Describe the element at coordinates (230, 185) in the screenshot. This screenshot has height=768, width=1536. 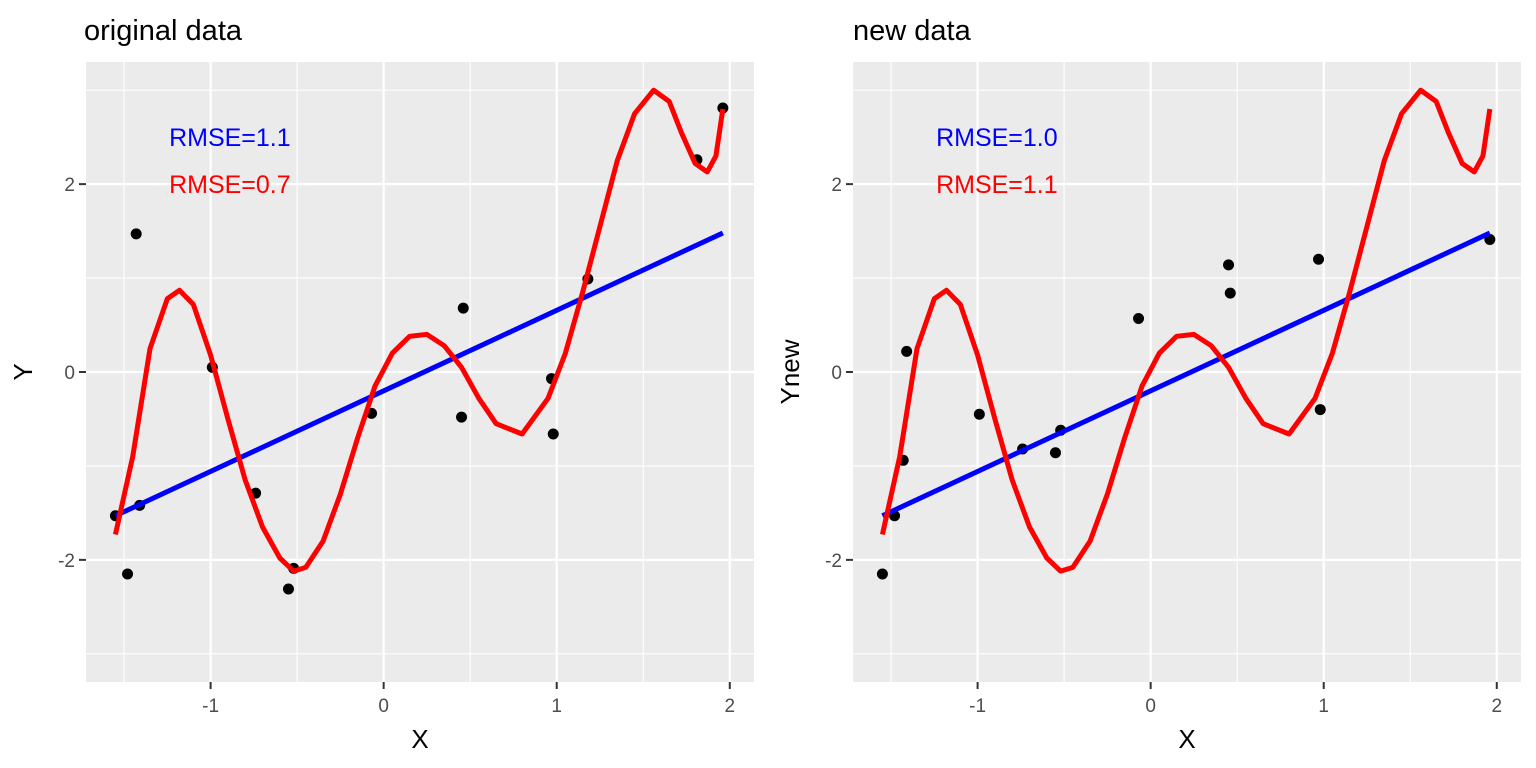
I see `rmse-annotation: RMSE=0.7` at that location.